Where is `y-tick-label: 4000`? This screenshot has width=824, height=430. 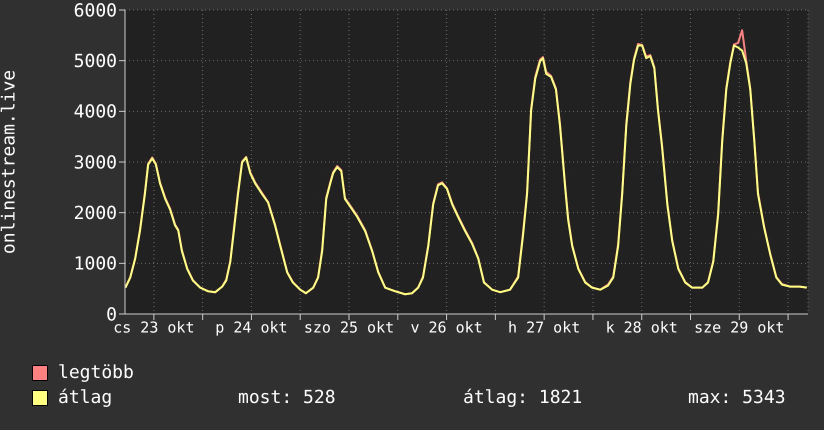
y-tick-label: 4000 is located at coordinates (95, 112).